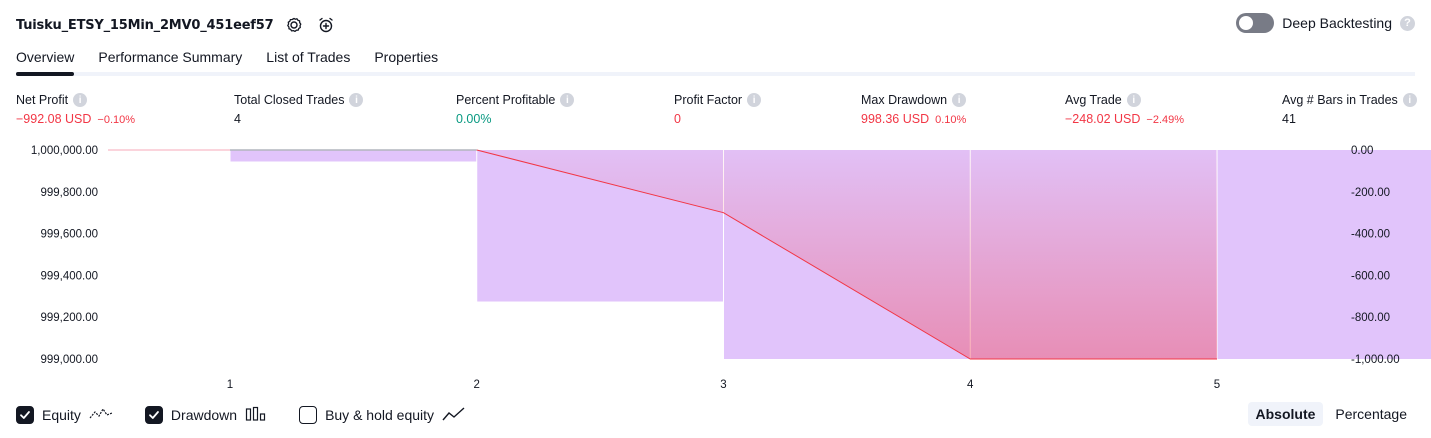 The height and width of the screenshot is (438, 1431). What do you see at coordinates (515, 109) in the screenshot?
I see `metric-percent-profitable: Percent Profitable i 0.00%` at bounding box center [515, 109].